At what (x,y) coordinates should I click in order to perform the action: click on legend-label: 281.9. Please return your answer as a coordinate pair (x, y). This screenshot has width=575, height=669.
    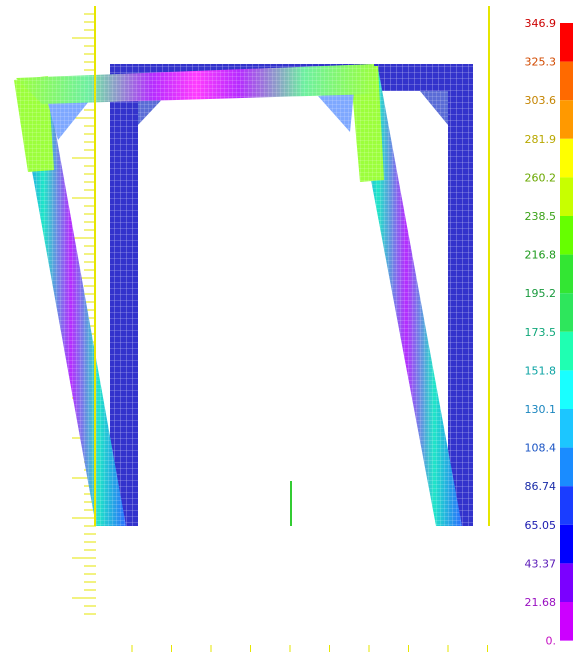
    Looking at the image, I should click on (541, 139).